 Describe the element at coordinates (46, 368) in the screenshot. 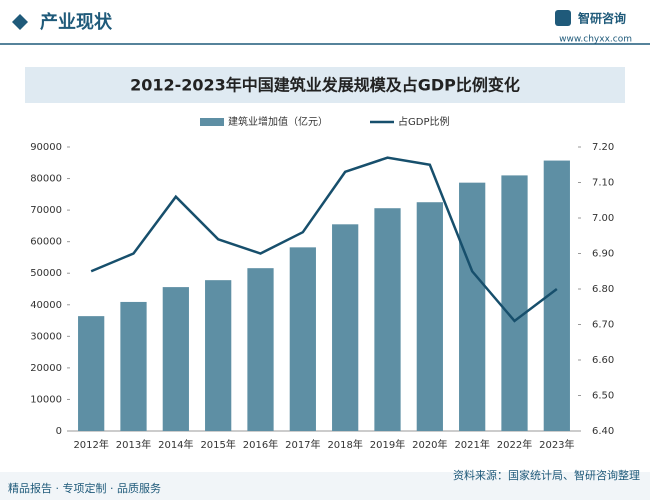

I see `y-tick-label: 20000` at that location.